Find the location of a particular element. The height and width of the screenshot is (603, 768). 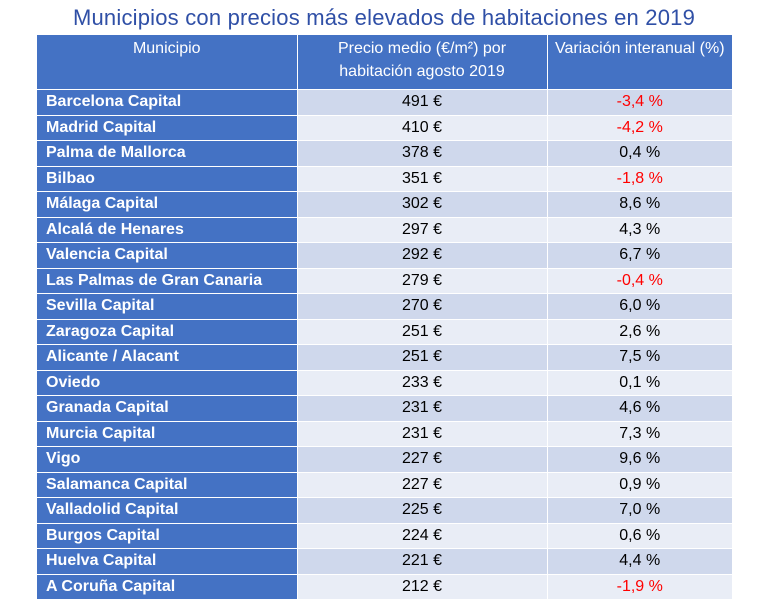

cell-variacion: 0,9 % is located at coordinates (639, 484).